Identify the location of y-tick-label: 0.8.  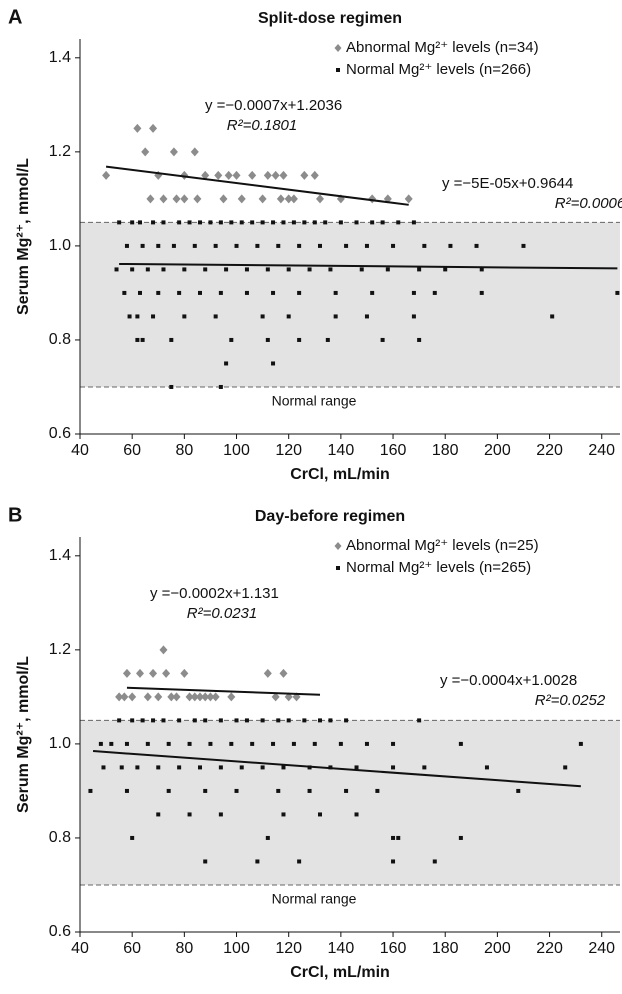
(60, 339).